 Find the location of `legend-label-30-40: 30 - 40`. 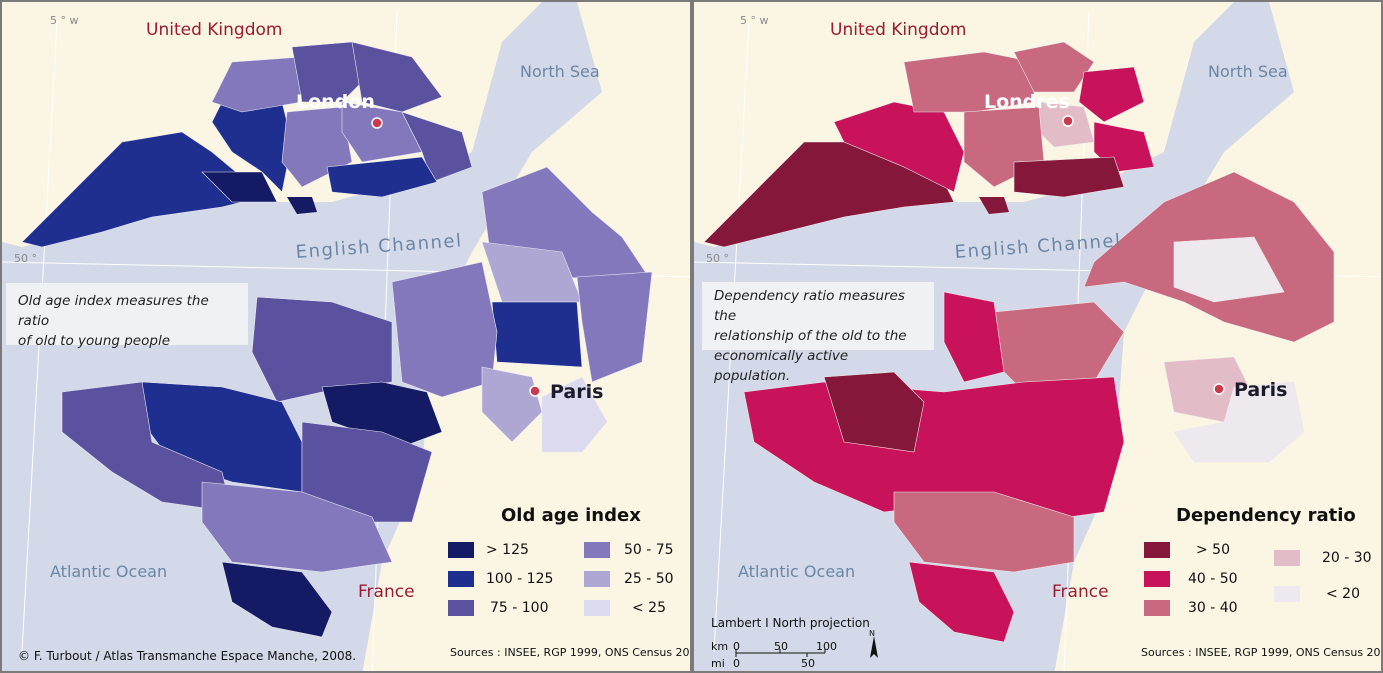

legend-label-30-40: 30 - 40 is located at coordinates (1213, 608).